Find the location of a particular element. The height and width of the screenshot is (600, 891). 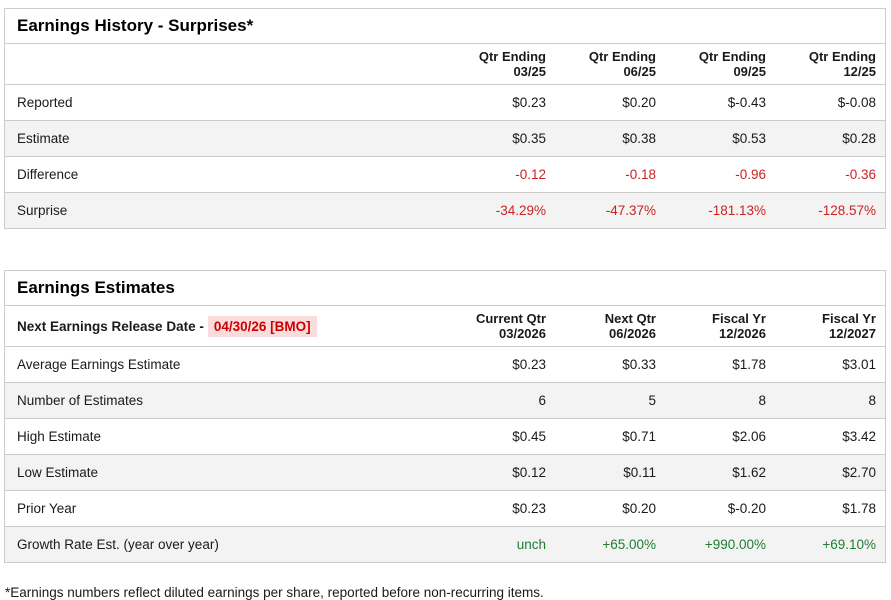

row-label: High Estimate is located at coordinates (59, 436).